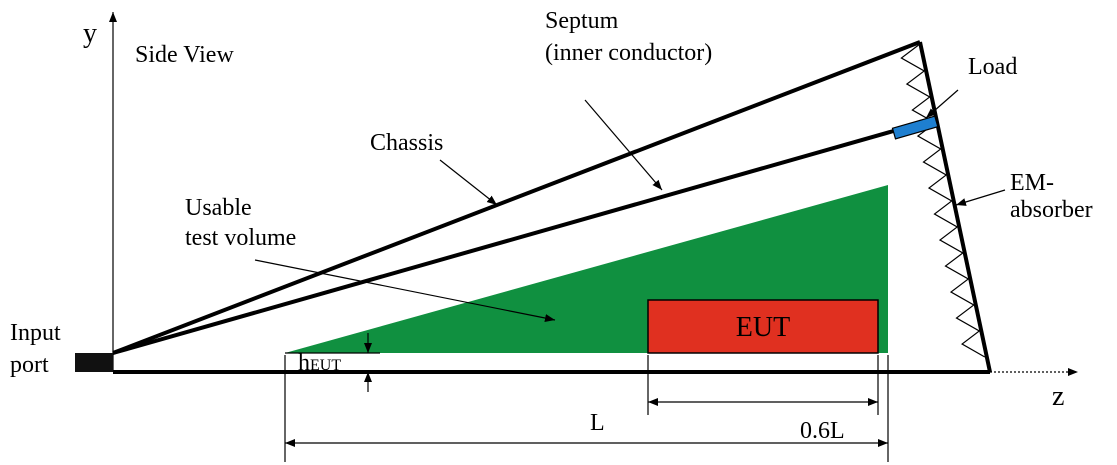  I want to click on eut-label: EUT, so click(763, 327).